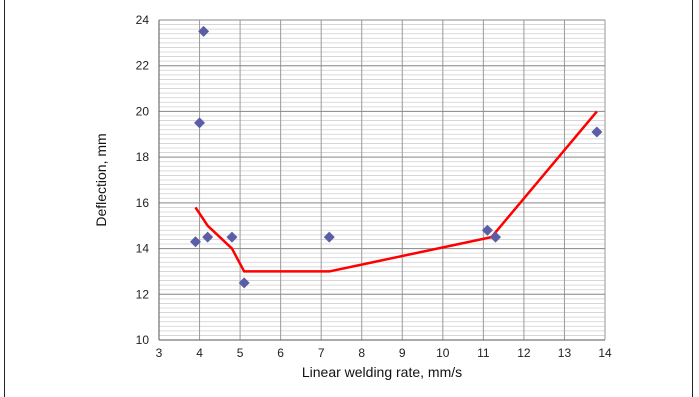 This screenshot has height=397, width=699. Describe the element at coordinates (361, 353) in the screenshot. I see `x-tick-label: 8` at that location.